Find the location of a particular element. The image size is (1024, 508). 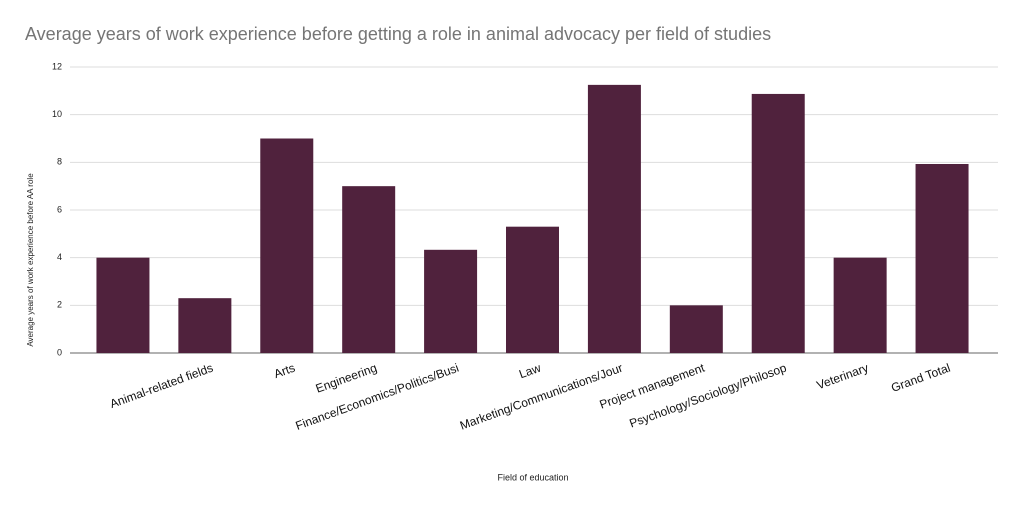

y-tick-label: 4 is located at coordinates (59, 257).